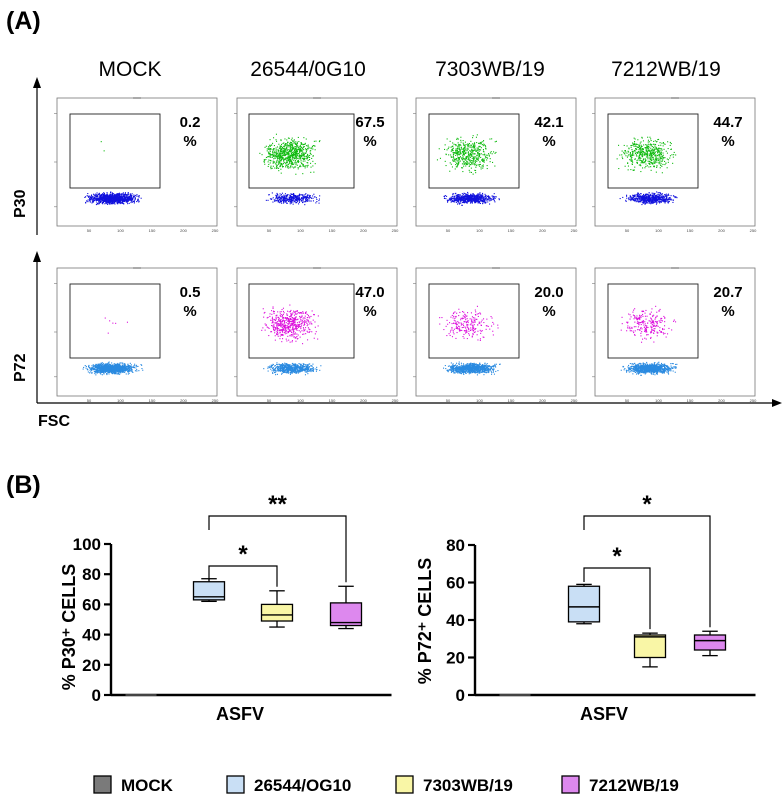 The height and width of the screenshot is (795, 784). What do you see at coordinates (490, 69) in the screenshot?
I see `col-header-7303: 7303WB/19` at bounding box center [490, 69].